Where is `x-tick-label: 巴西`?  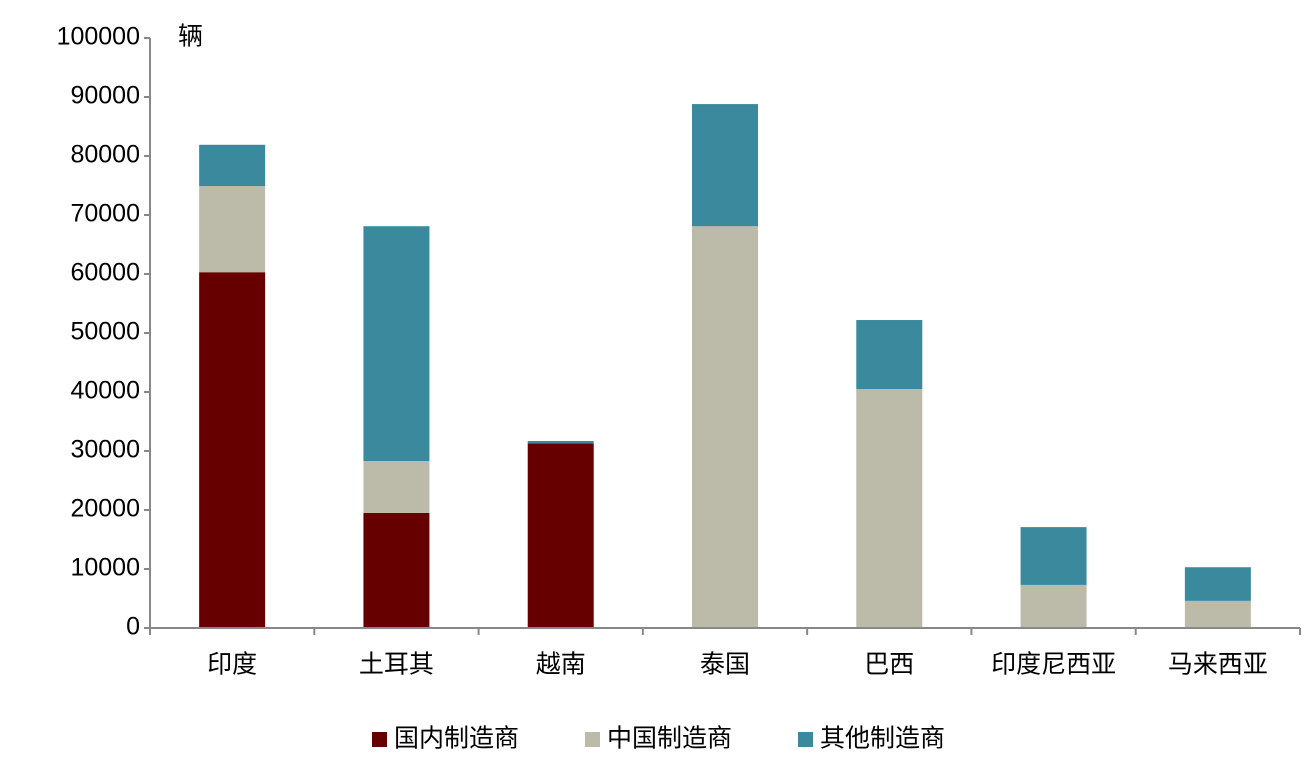
x-tick-label: 巴西 is located at coordinates (889, 665).